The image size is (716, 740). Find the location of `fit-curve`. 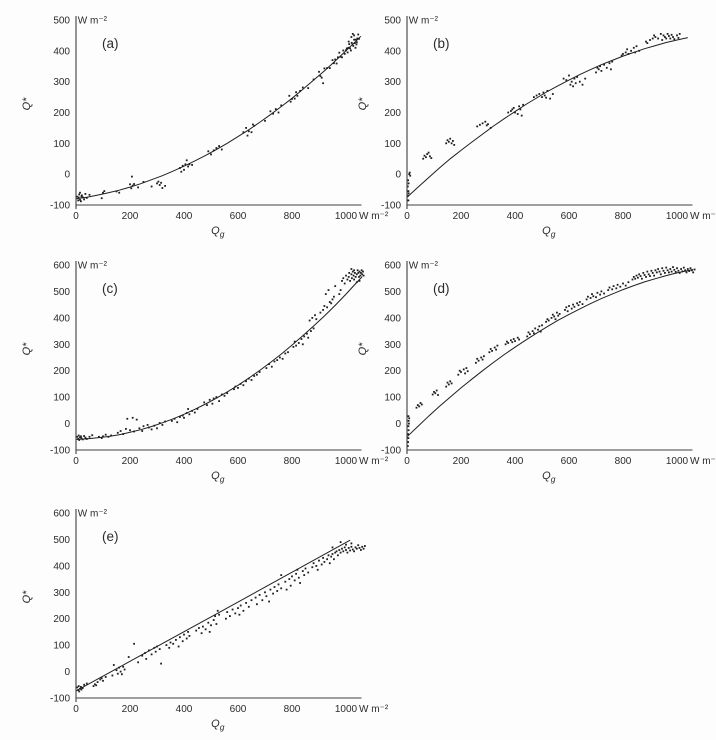

fit-curve is located at coordinates (219, 358).